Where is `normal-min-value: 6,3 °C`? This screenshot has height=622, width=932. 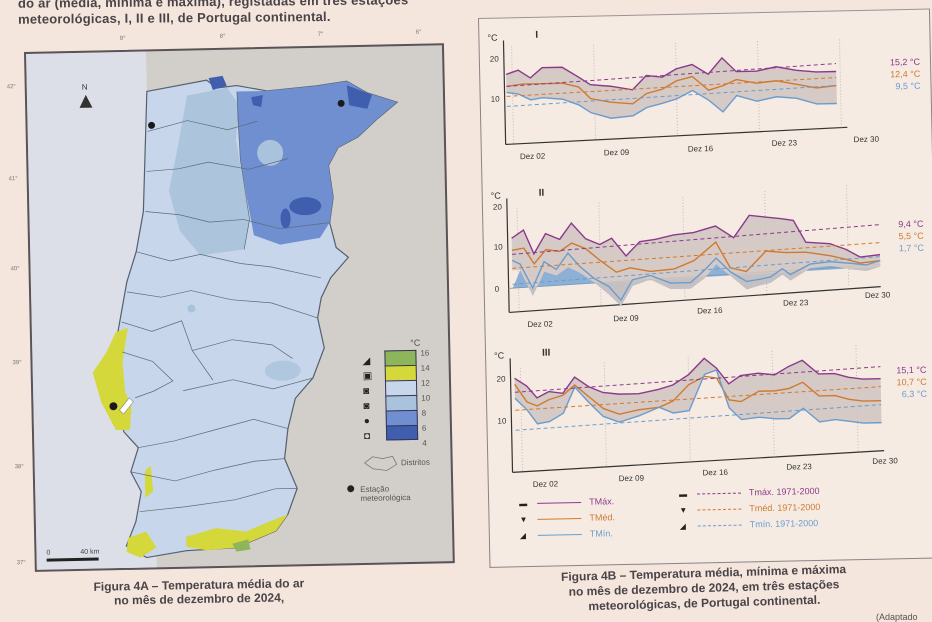
normal-min-value: 6,3 °C is located at coordinates (914, 394).